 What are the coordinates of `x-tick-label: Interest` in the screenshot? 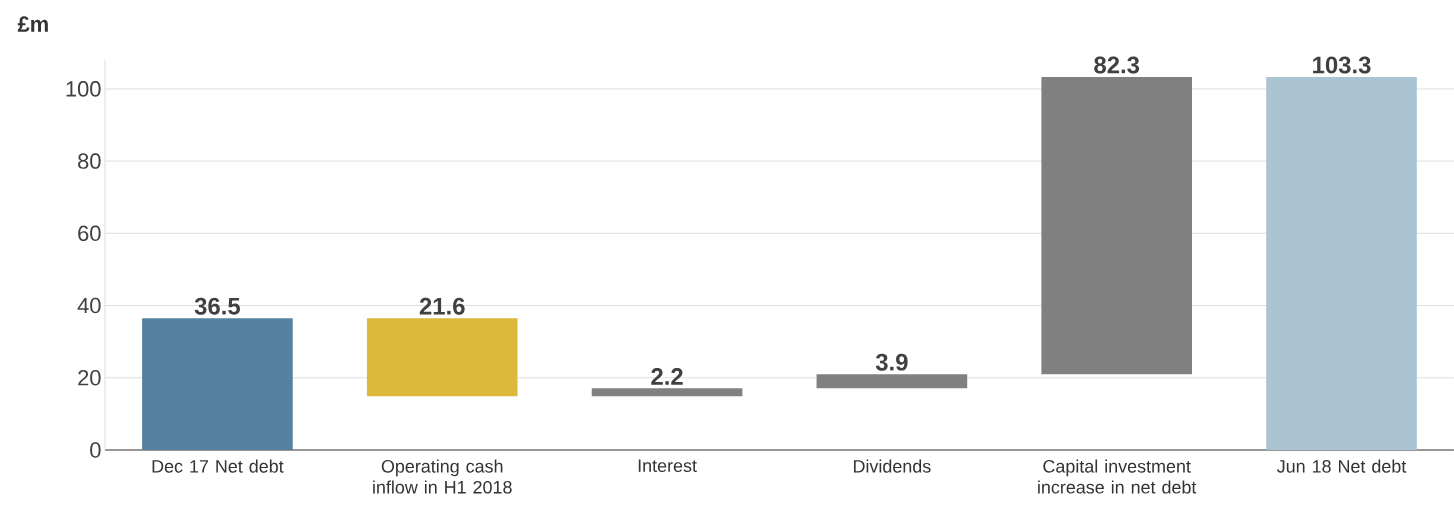 It's located at (667, 466).